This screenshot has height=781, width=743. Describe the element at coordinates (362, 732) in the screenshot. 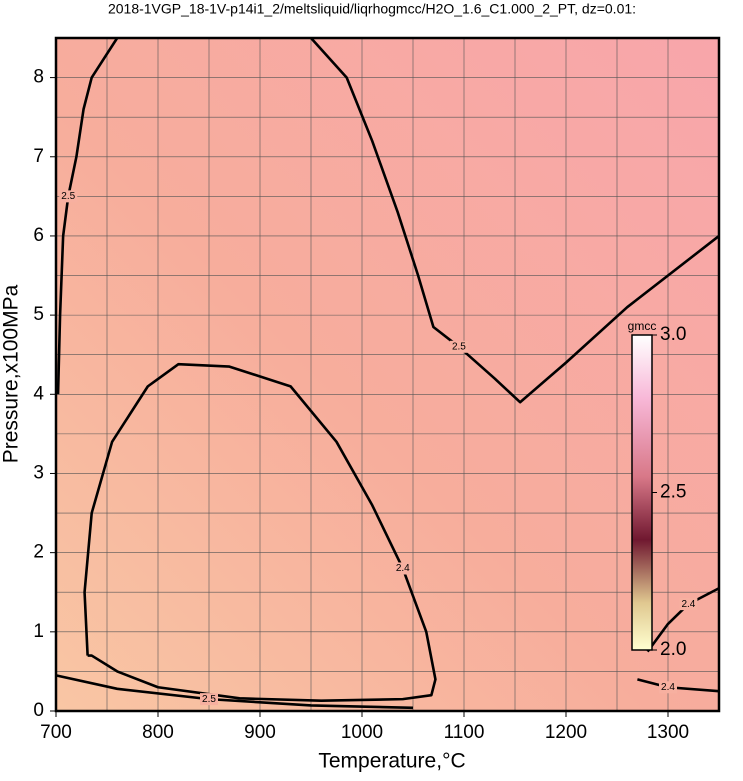

I see `x-tick-label: 1000` at that location.